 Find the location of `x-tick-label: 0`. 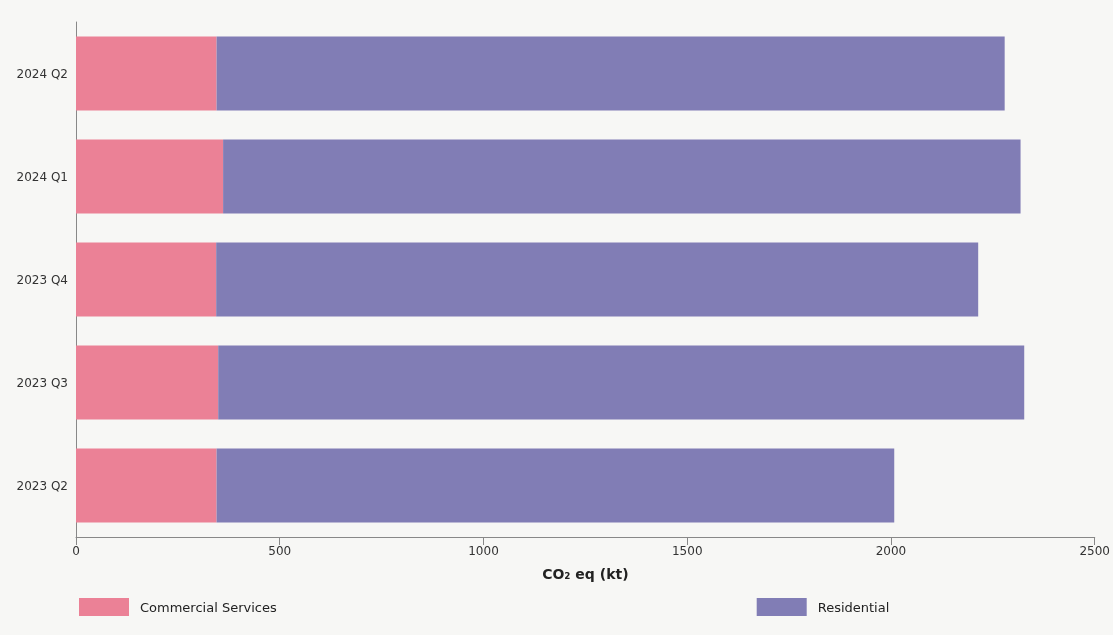

x-tick-label: 0 is located at coordinates (76, 551).